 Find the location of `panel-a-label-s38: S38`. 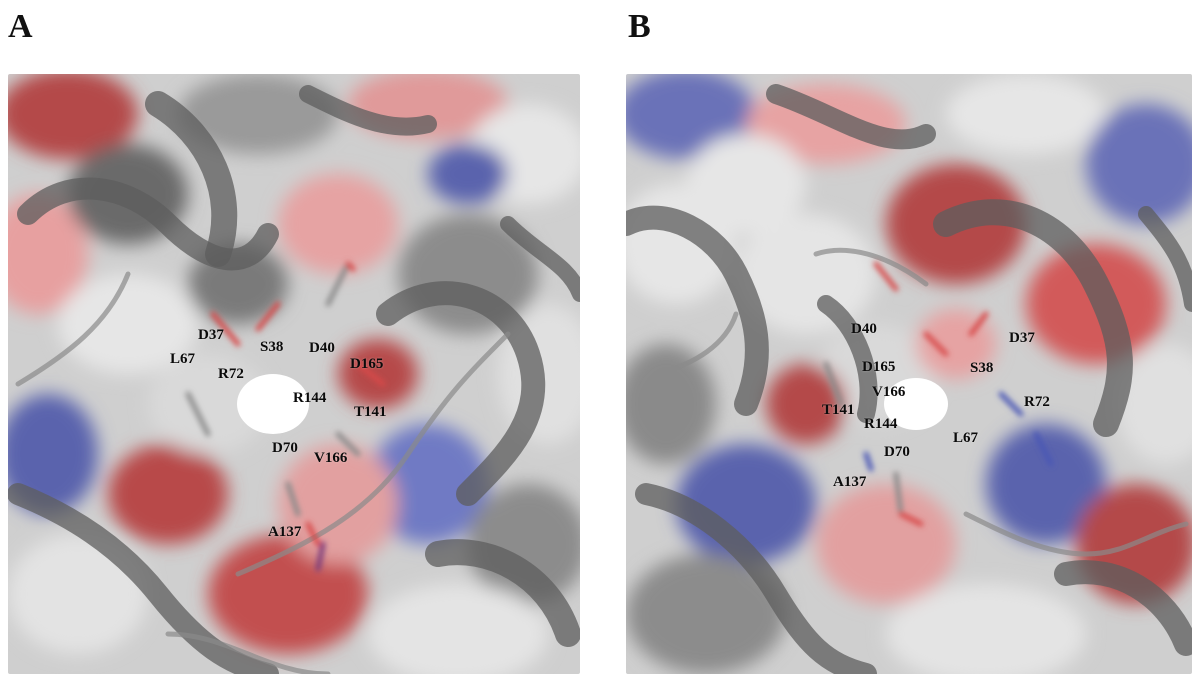

panel-a-label-s38: S38 is located at coordinates (272, 347).